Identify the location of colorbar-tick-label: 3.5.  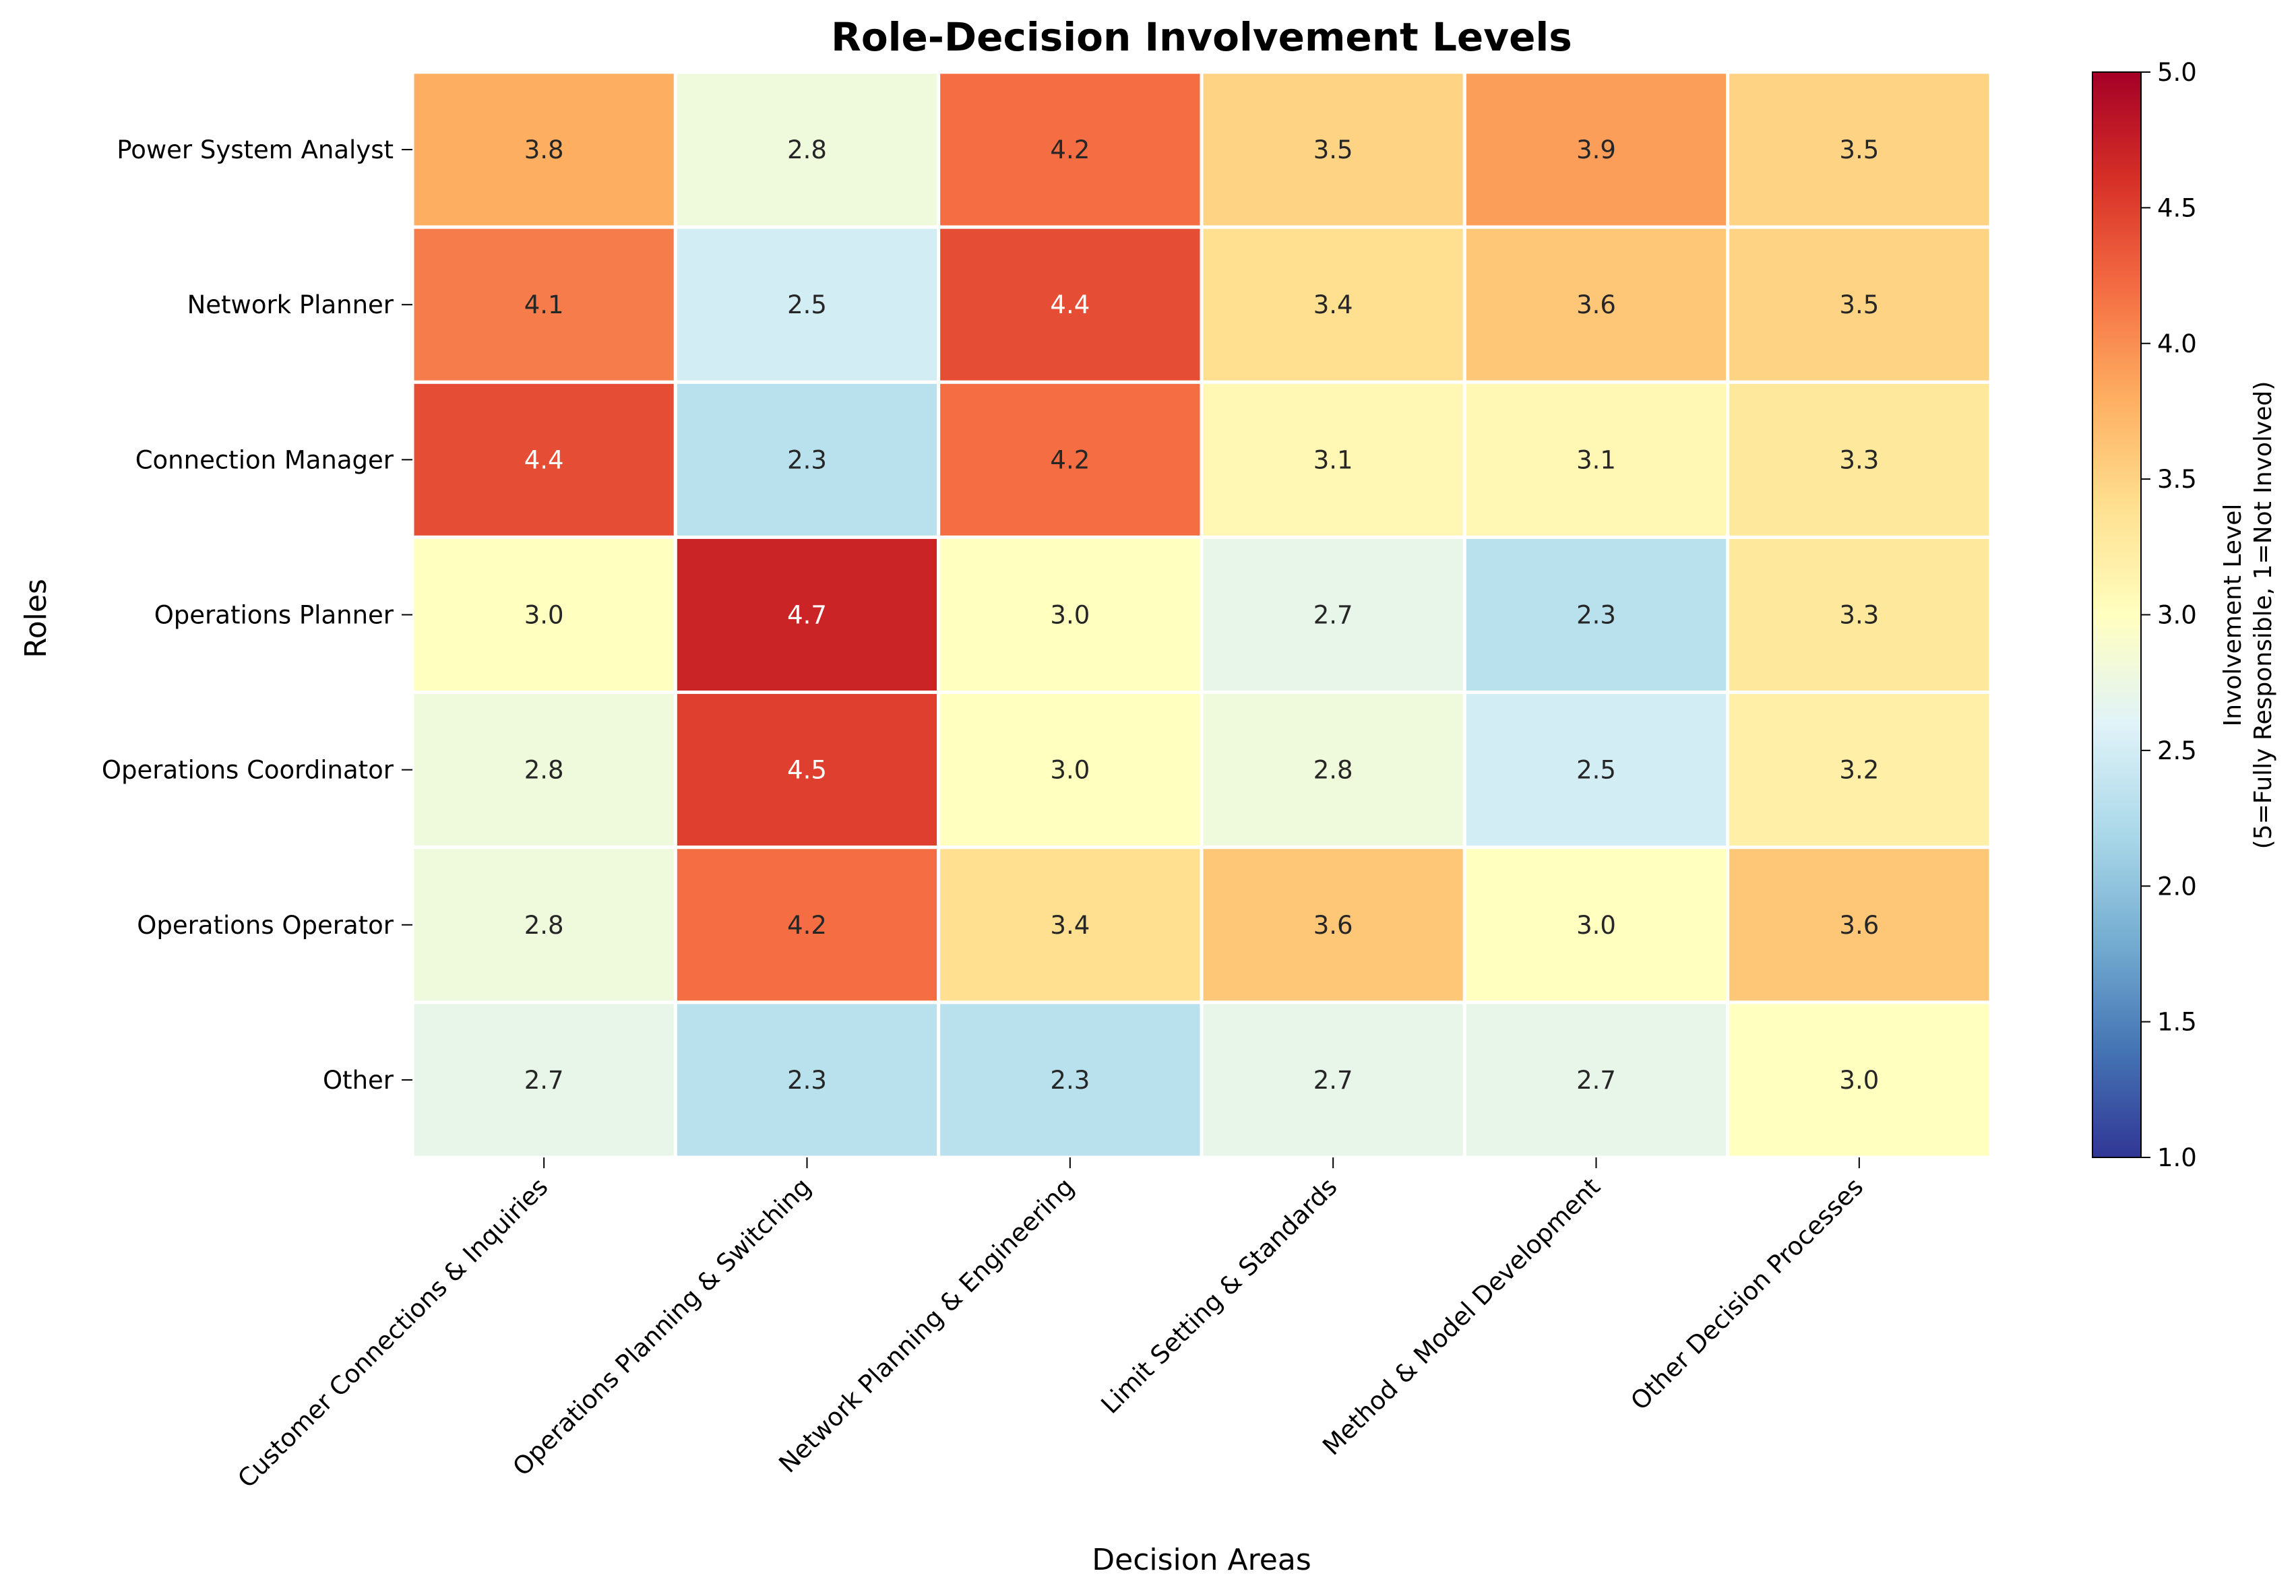
(2177, 479).